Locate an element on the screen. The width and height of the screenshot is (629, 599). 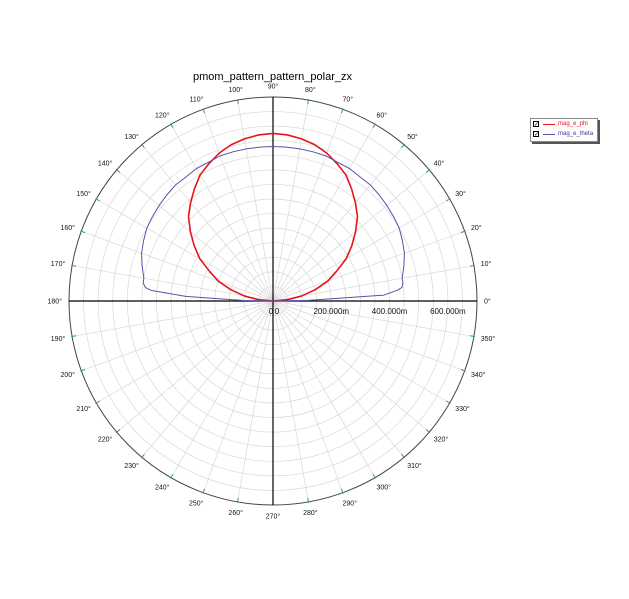
chart-title: pmom_pattern_pattern_polar_zx is located at coordinates (272, 77).